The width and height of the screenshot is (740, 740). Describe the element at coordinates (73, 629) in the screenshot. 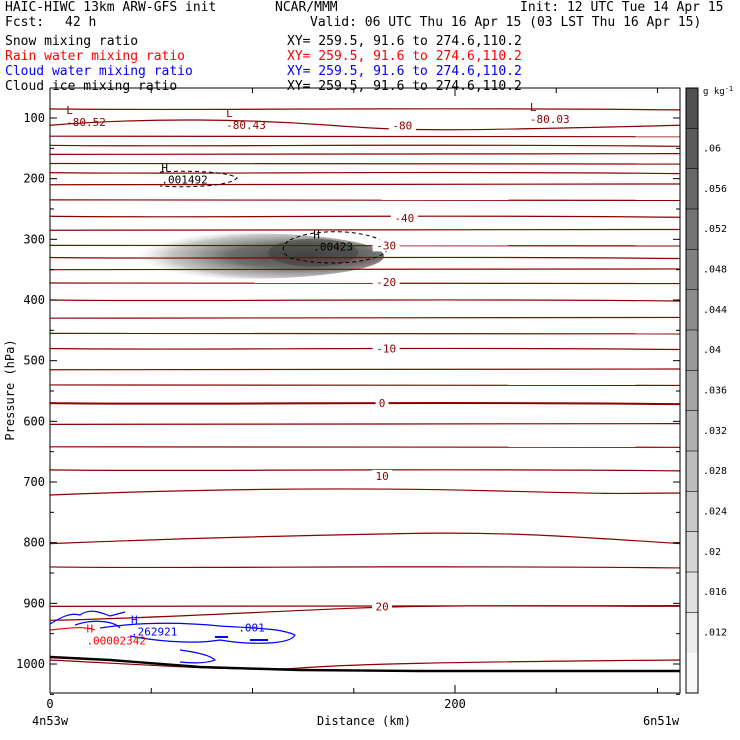

I see `rain-water-contour` at that location.